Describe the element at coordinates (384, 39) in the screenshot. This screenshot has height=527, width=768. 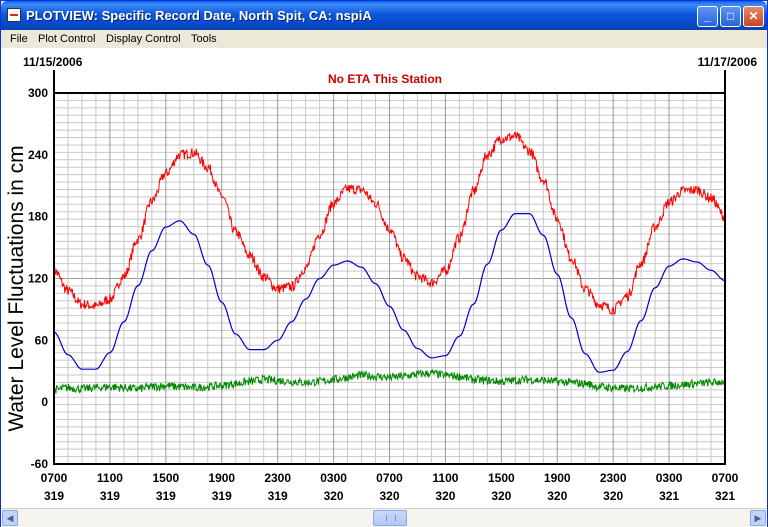
I see `menu-bar: File Plot Control Display Control Tools` at that location.